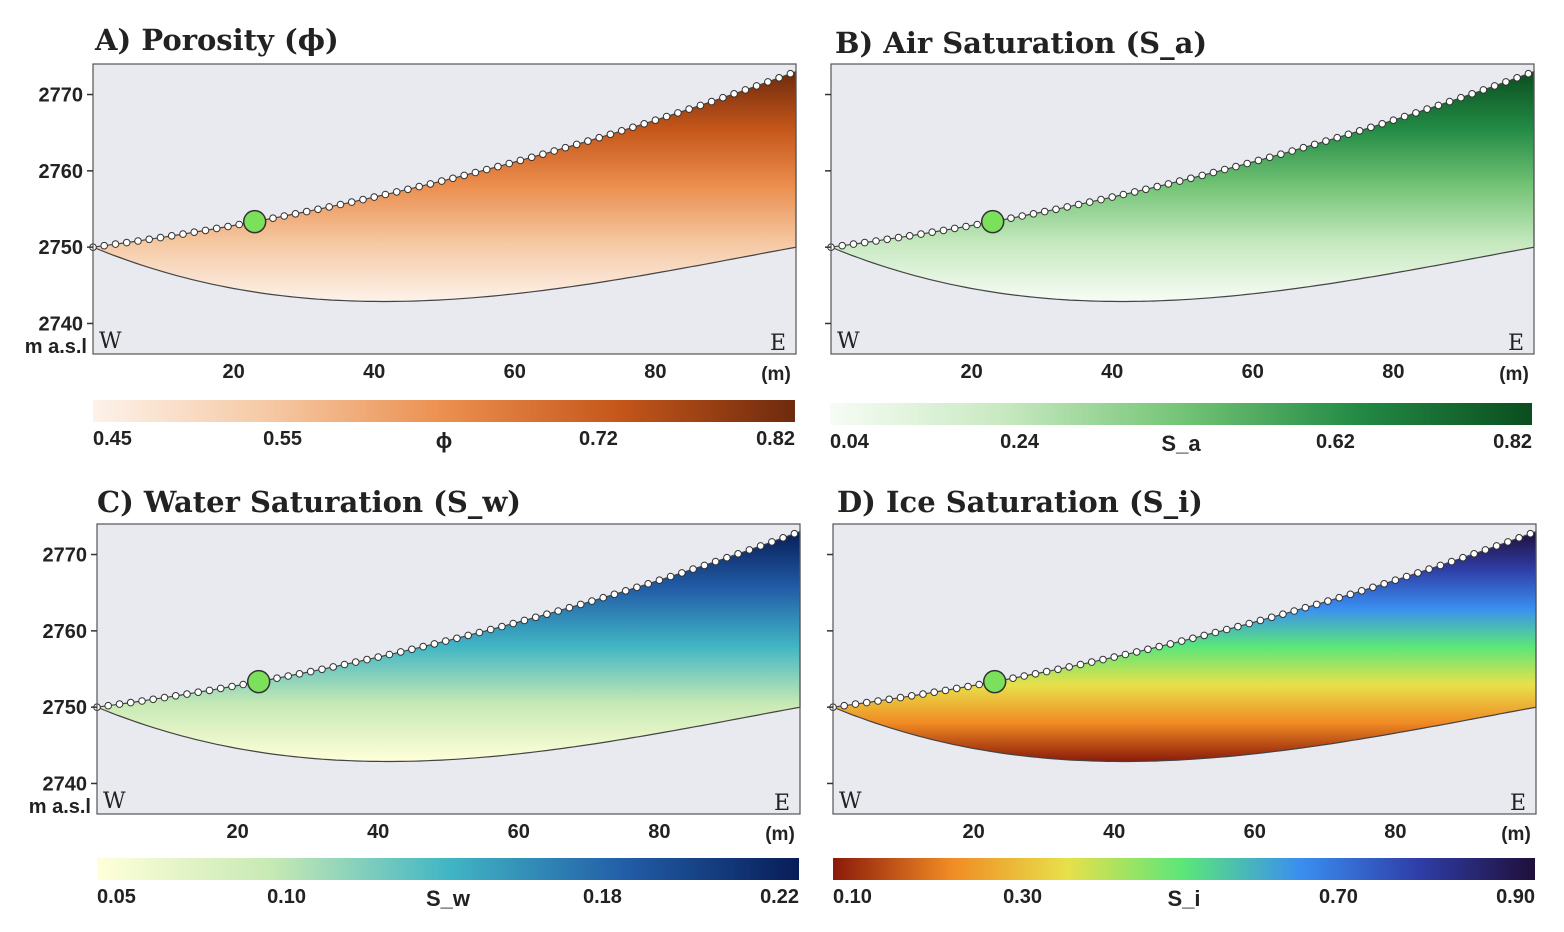 Image resolution: width=1564 pixels, height=932 pixels. What do you see at coordinates (775, 439) in the screenshot?
I see `colorbar-tick-label: 0.82` at bounding box center [775, 439].